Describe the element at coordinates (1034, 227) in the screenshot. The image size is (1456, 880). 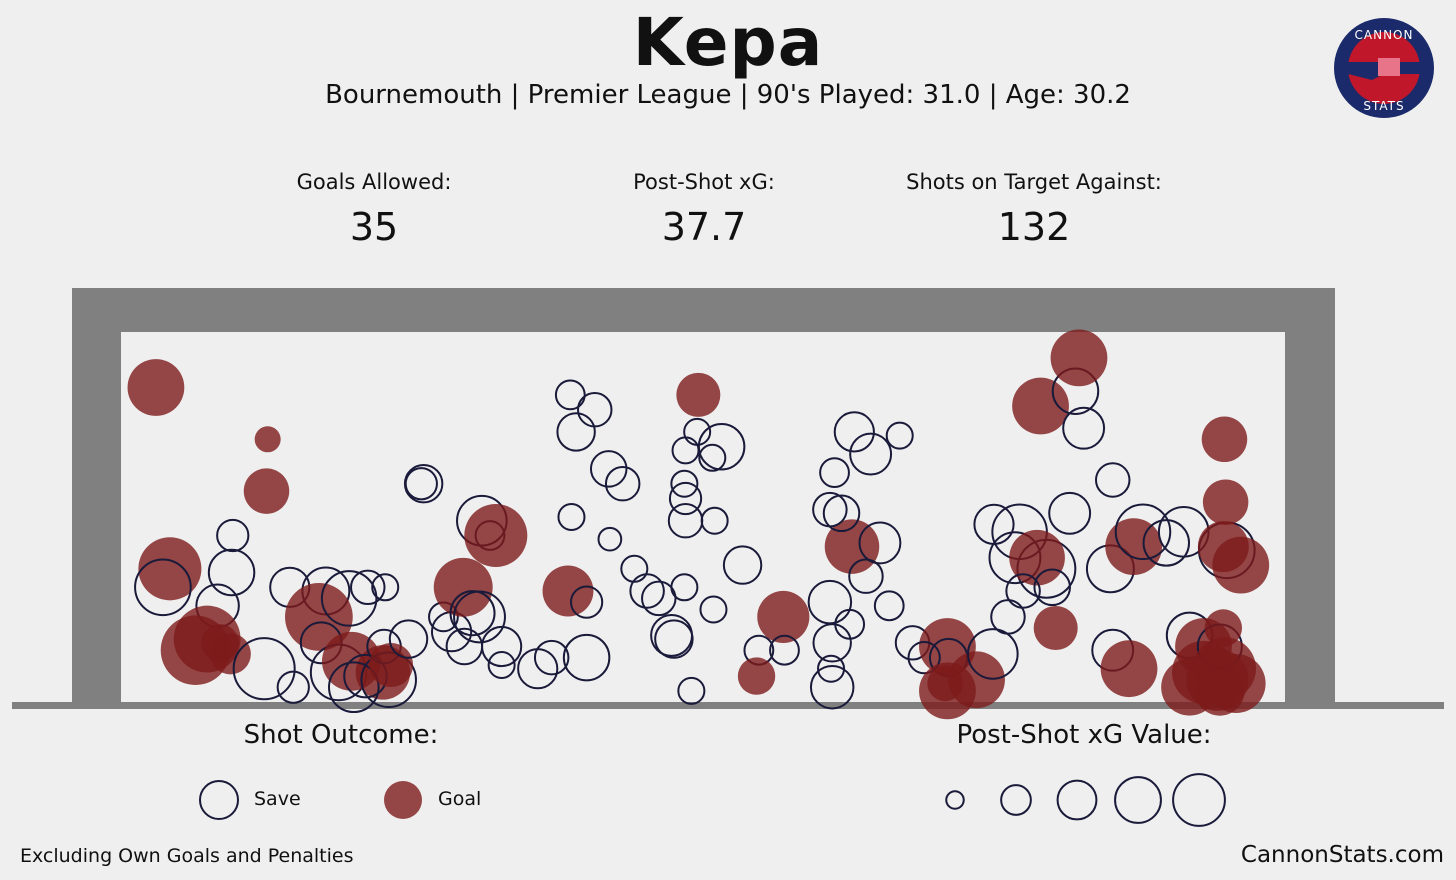
I see `shots-on-target-value: 132` at that location.